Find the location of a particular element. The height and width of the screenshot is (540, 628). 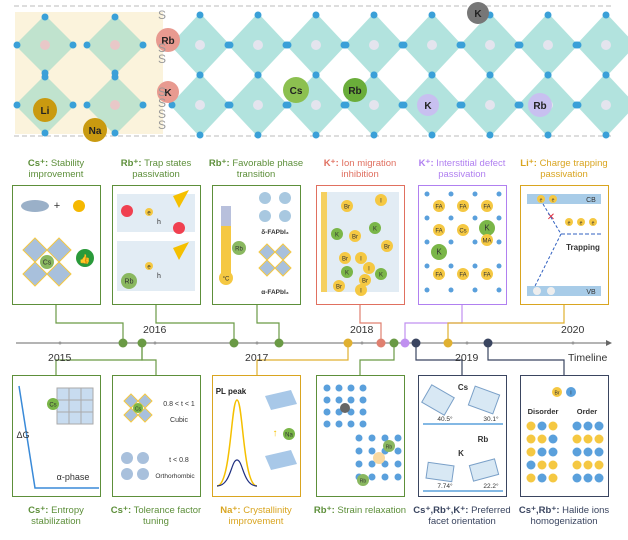

panel-text: FA is located at coordinates (438, 208).